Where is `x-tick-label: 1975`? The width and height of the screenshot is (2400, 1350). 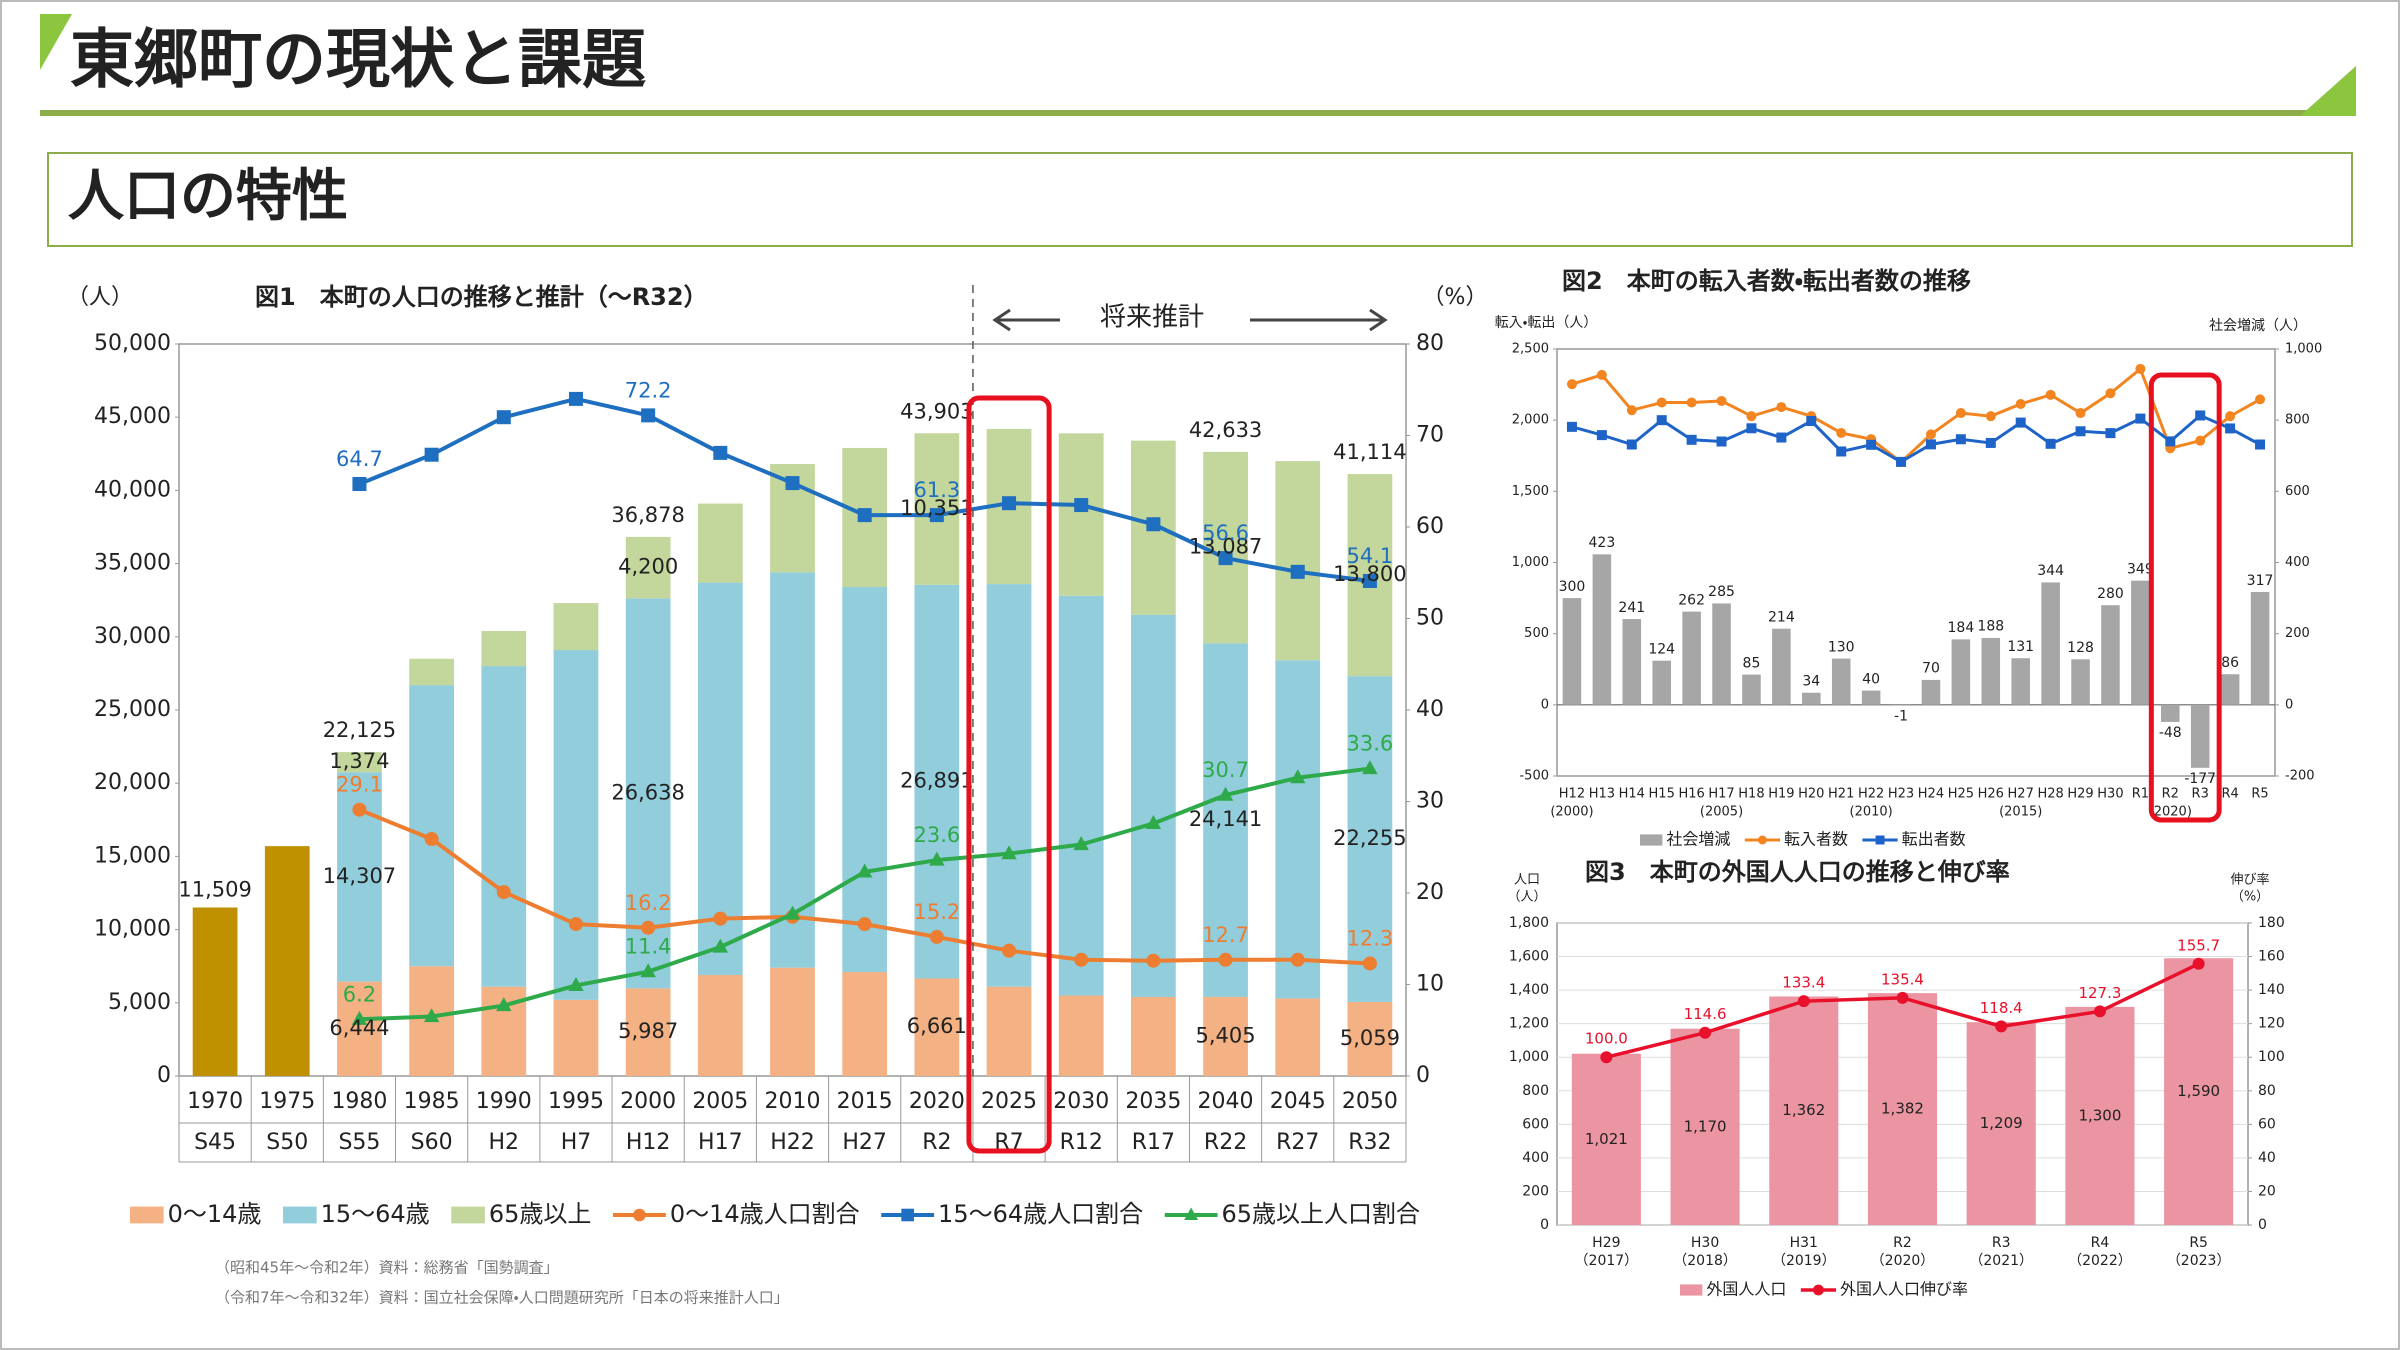 x-tick-label: 1975 is located at coordinates (287, 1101).